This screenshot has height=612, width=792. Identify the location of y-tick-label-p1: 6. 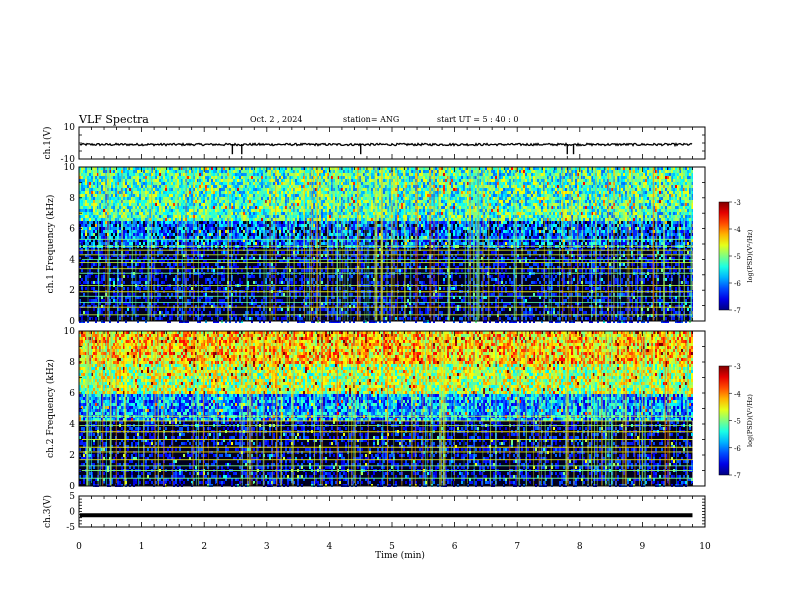
(72, 230).